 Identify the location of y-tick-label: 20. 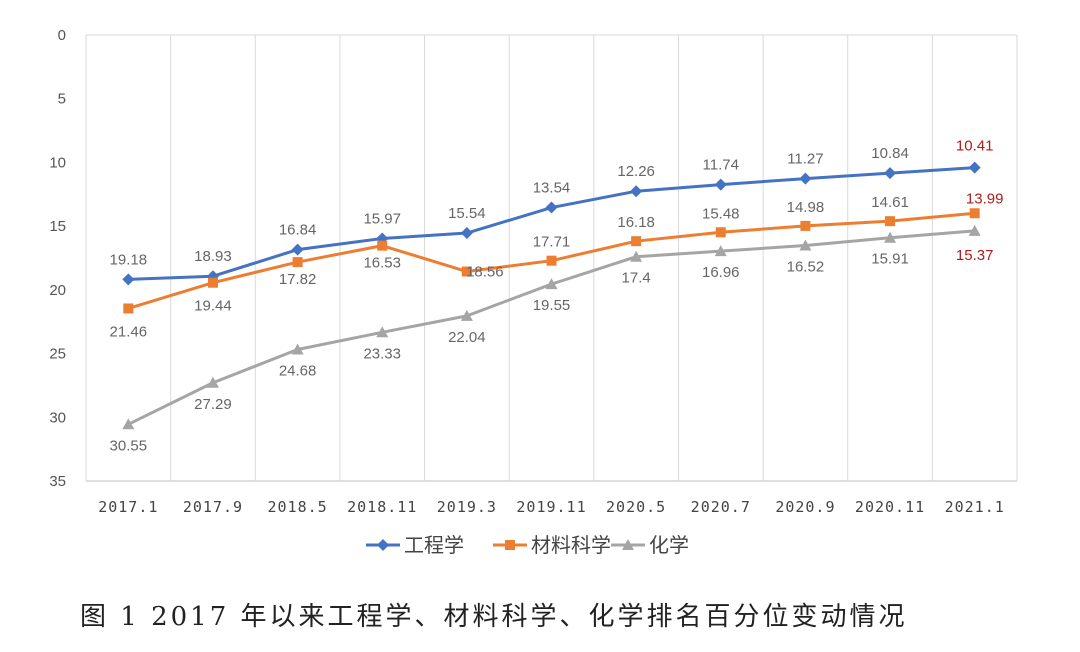
(57, 290).